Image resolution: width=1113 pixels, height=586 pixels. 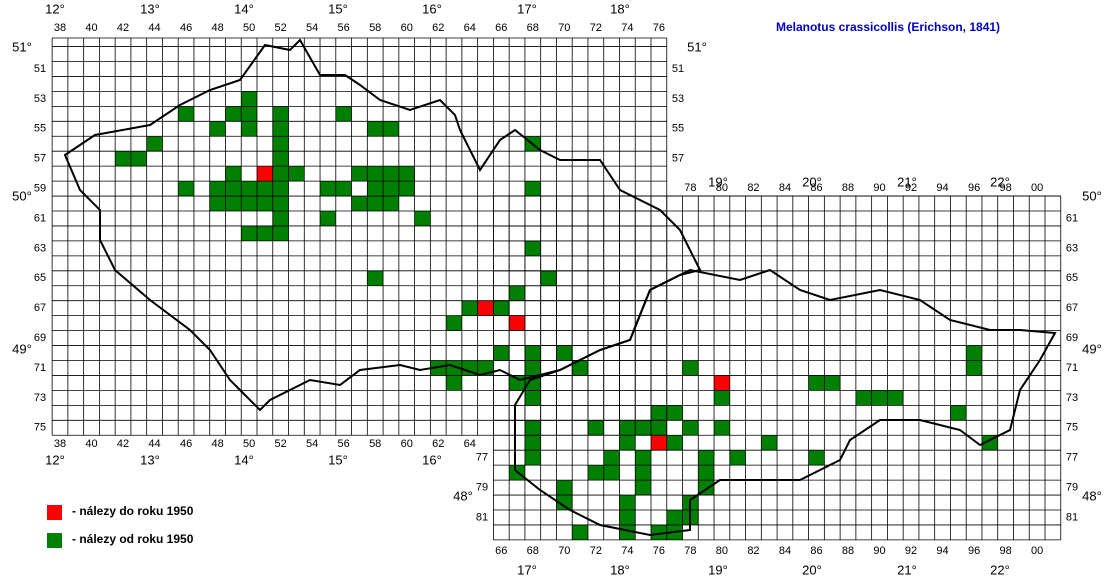 What do you see at coordinates (55, 8) in the screenshot?
I see `label: 12°` at bounding box center [55, 8].